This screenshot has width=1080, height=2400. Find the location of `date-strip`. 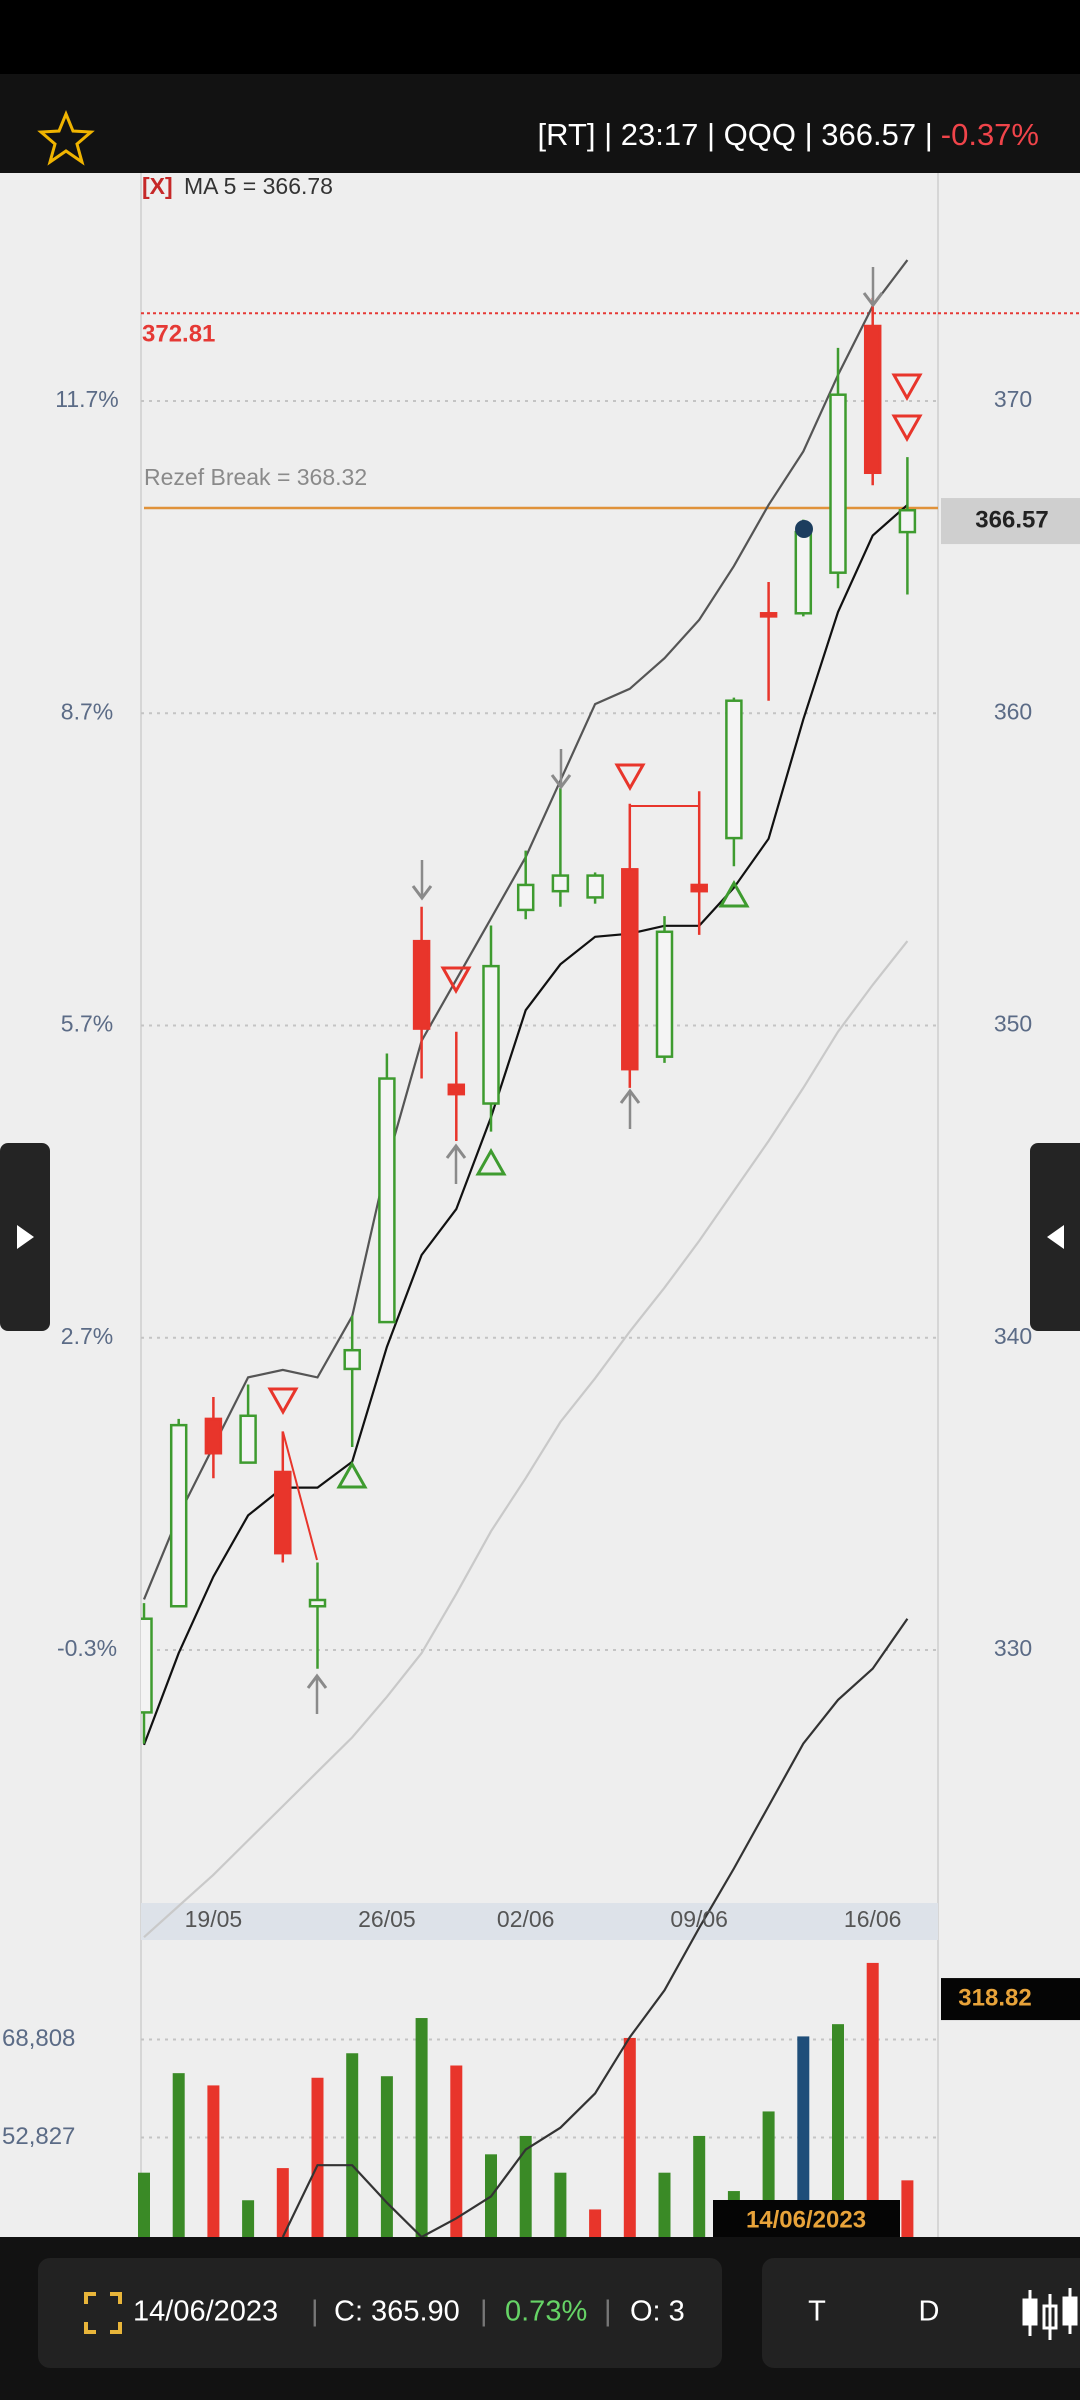

date-strip is located at coordinates (539, 1921).